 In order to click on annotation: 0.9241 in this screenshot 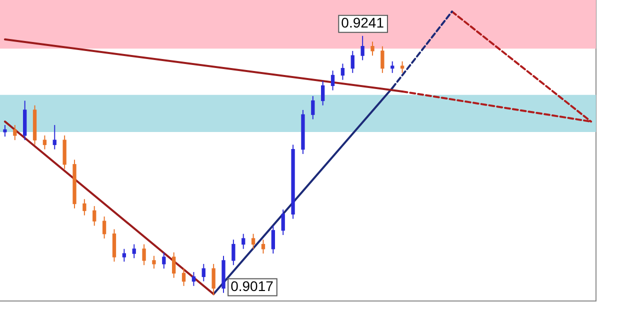, I will do `click(362, 22)`.